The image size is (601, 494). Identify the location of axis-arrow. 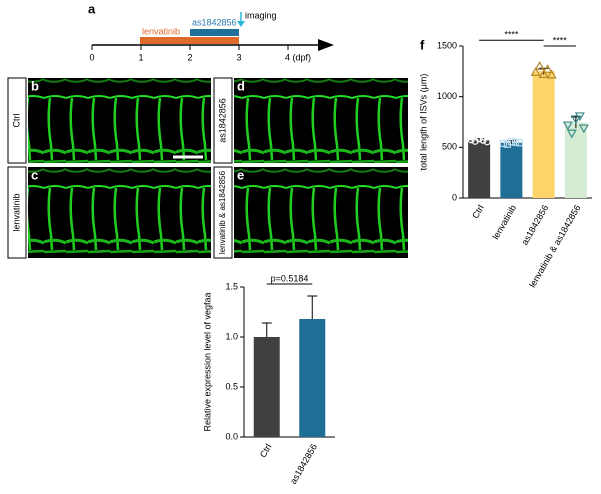
(326, 45).